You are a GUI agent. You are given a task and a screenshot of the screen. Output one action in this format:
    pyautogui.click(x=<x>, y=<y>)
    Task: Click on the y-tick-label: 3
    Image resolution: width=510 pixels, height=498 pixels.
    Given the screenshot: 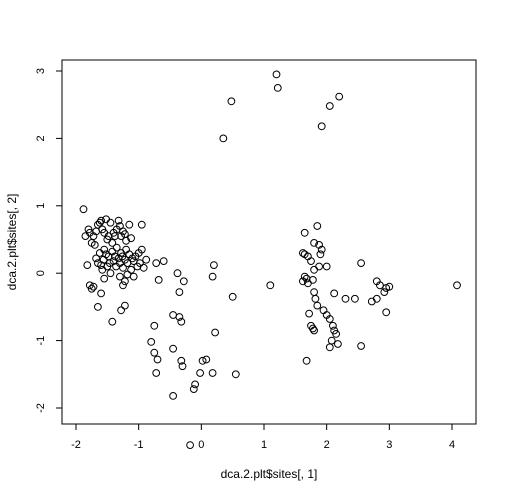 What is the action you would take?
    pyautogui.click(x=41, y=71)
    